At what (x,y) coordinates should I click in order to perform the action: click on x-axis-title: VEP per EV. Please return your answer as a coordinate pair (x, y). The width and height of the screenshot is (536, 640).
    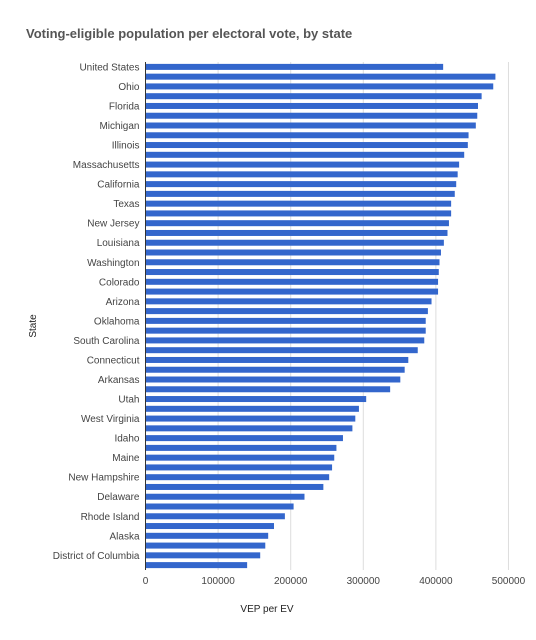
    Looking at the image, I should click on (267, 609).